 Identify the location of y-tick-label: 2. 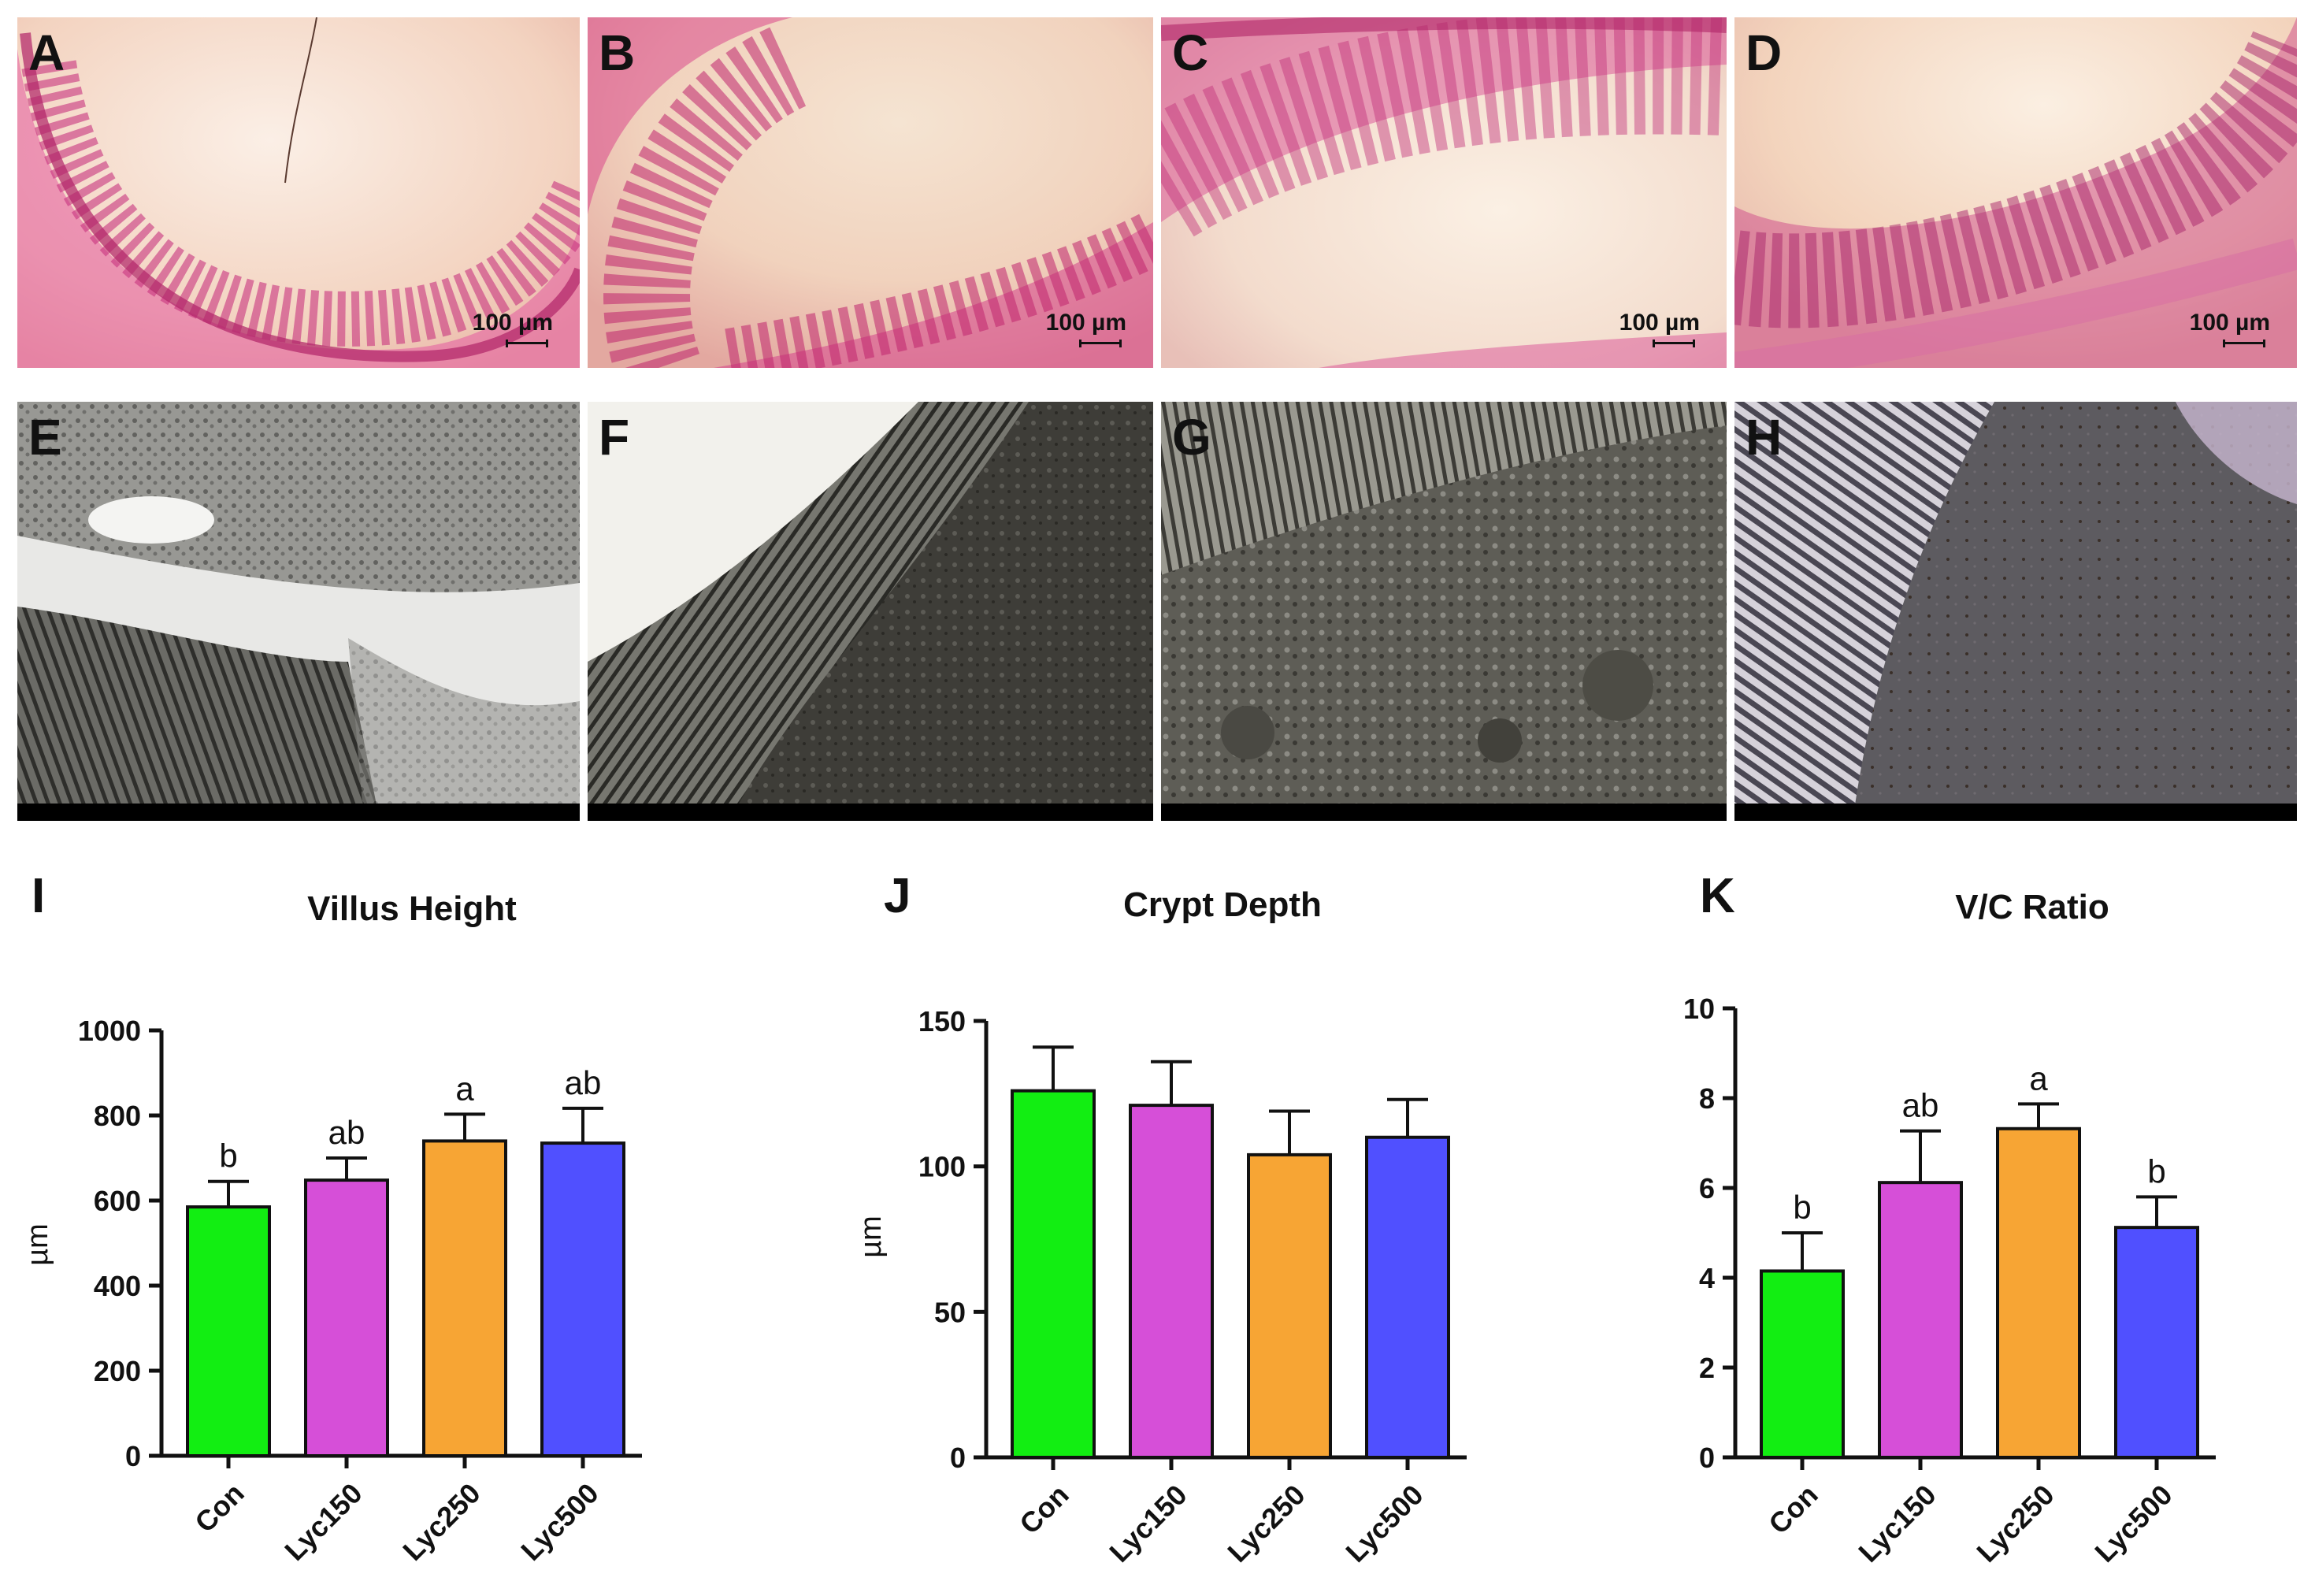
(1707, 1368).